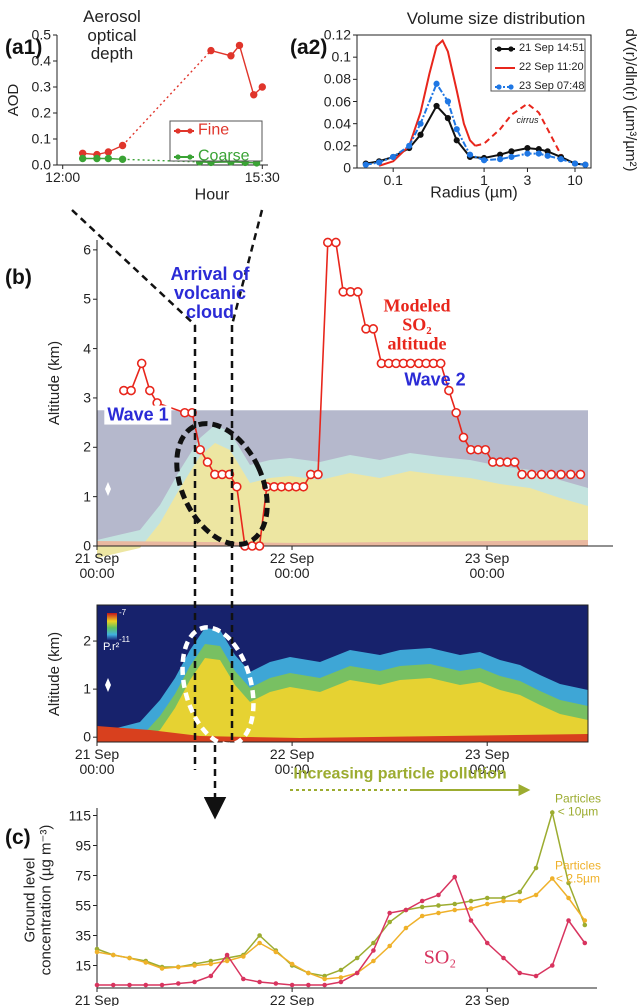 This screenshot has height=1006, width=638. I want to click on connector, so click(247, 267).